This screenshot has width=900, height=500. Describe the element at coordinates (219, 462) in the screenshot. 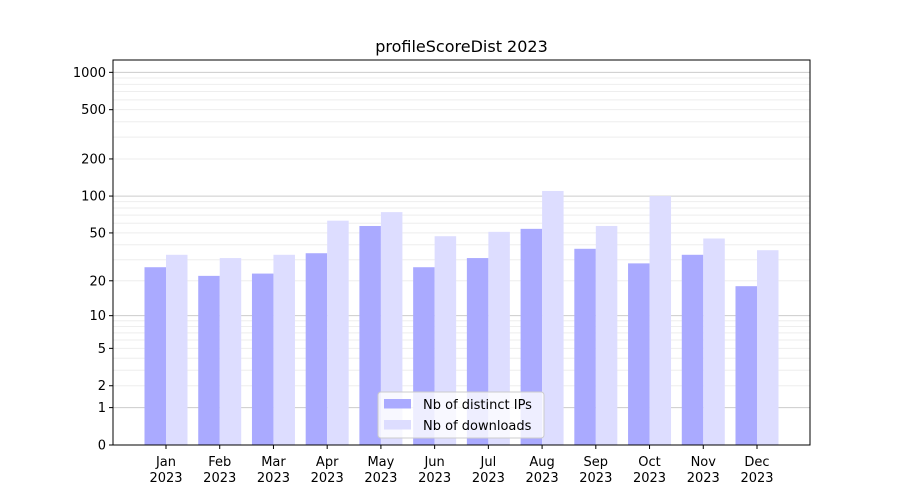

I see `x-tick-label: Feb` at that location.